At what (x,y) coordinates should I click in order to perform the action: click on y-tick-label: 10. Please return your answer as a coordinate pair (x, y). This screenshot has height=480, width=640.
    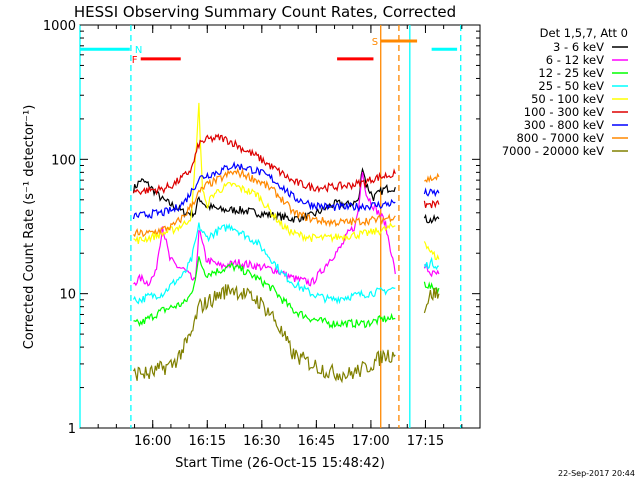
    Looking at the image, I should click on (67, 295).